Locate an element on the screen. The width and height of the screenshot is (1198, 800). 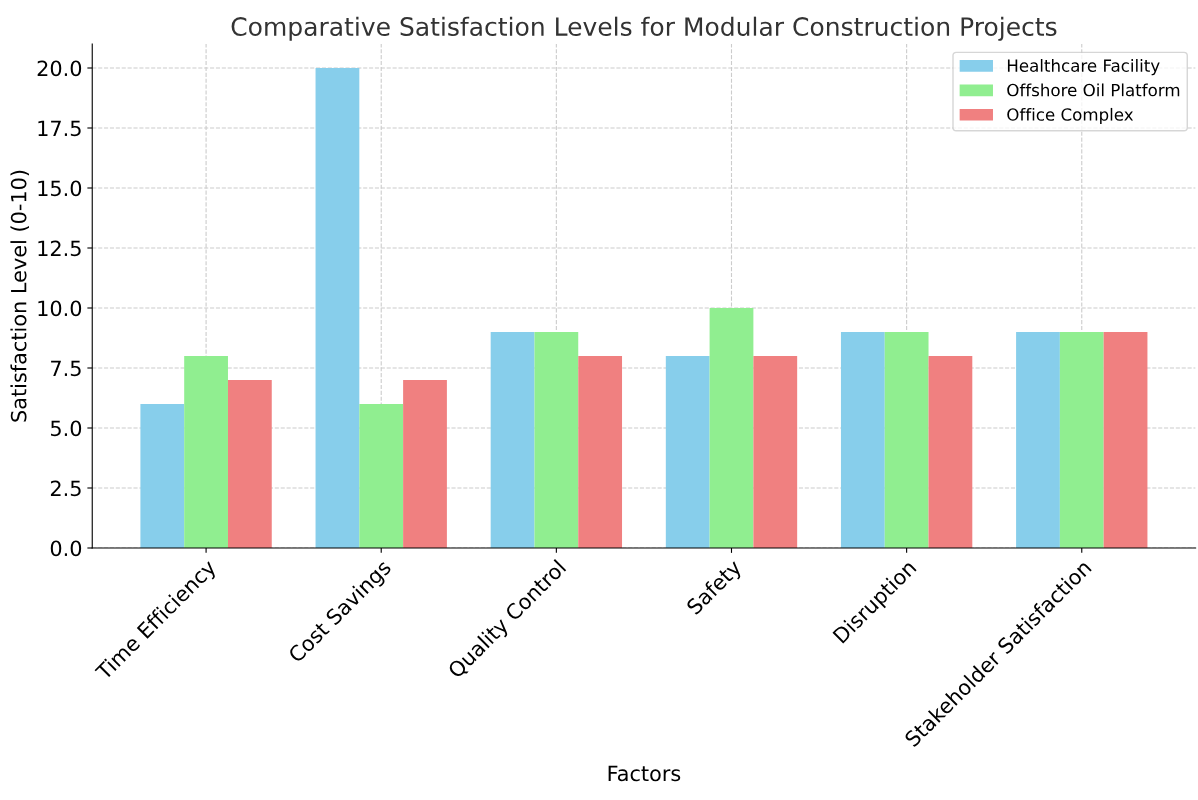
y-tick-label: 5.0 is located at coordinates (66, 428).